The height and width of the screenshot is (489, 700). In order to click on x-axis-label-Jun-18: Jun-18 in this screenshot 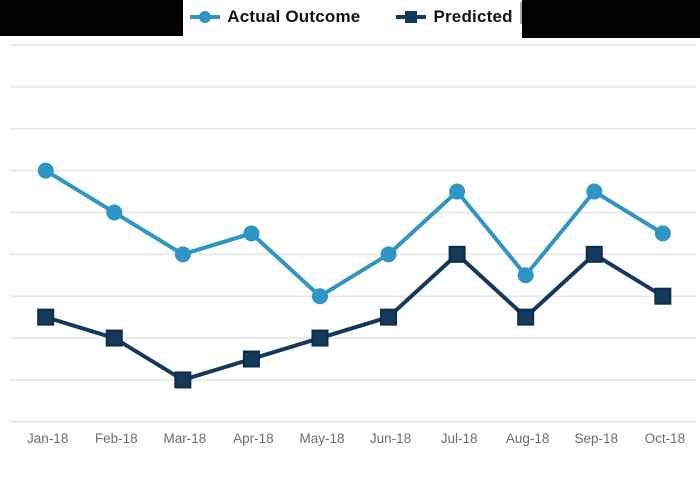, I will do `click(390, 438)`.